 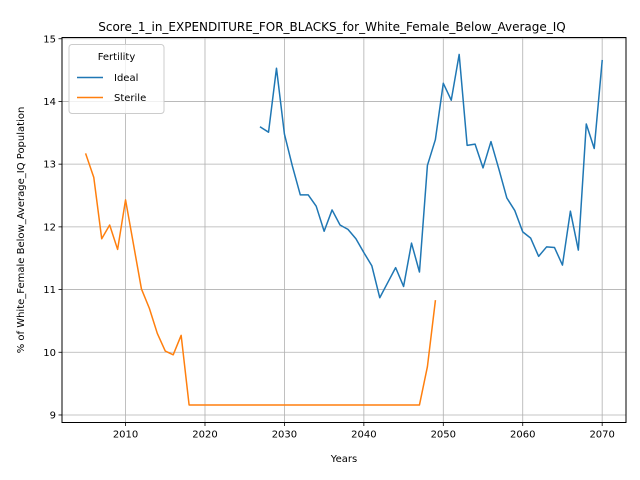 I want to click on x-tick-label: 2040, so click(x=363, y=435).